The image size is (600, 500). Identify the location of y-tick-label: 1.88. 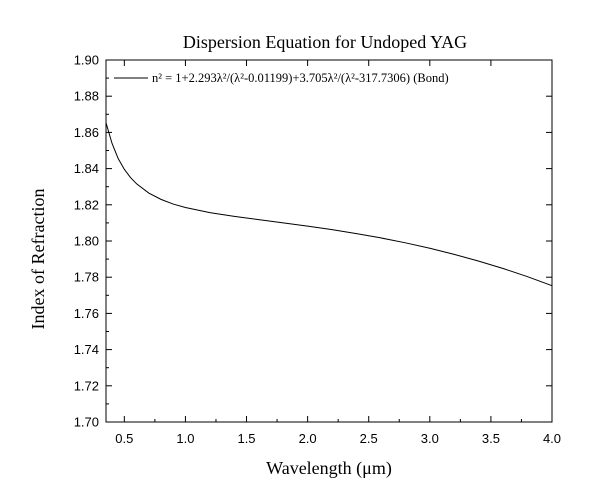
(86, 96).